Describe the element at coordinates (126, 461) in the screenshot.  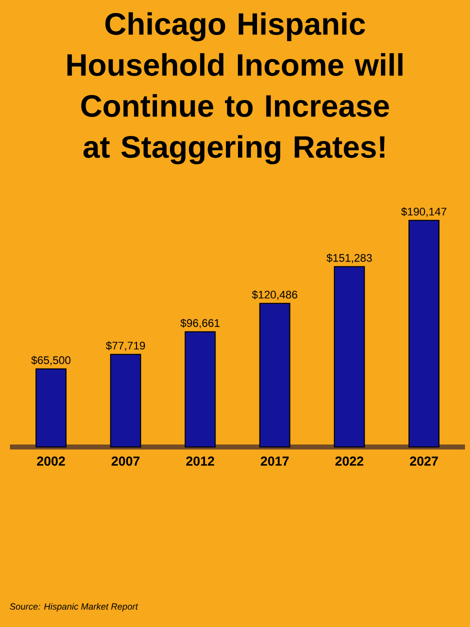
I see `x-tick-label: 2007` at that location.